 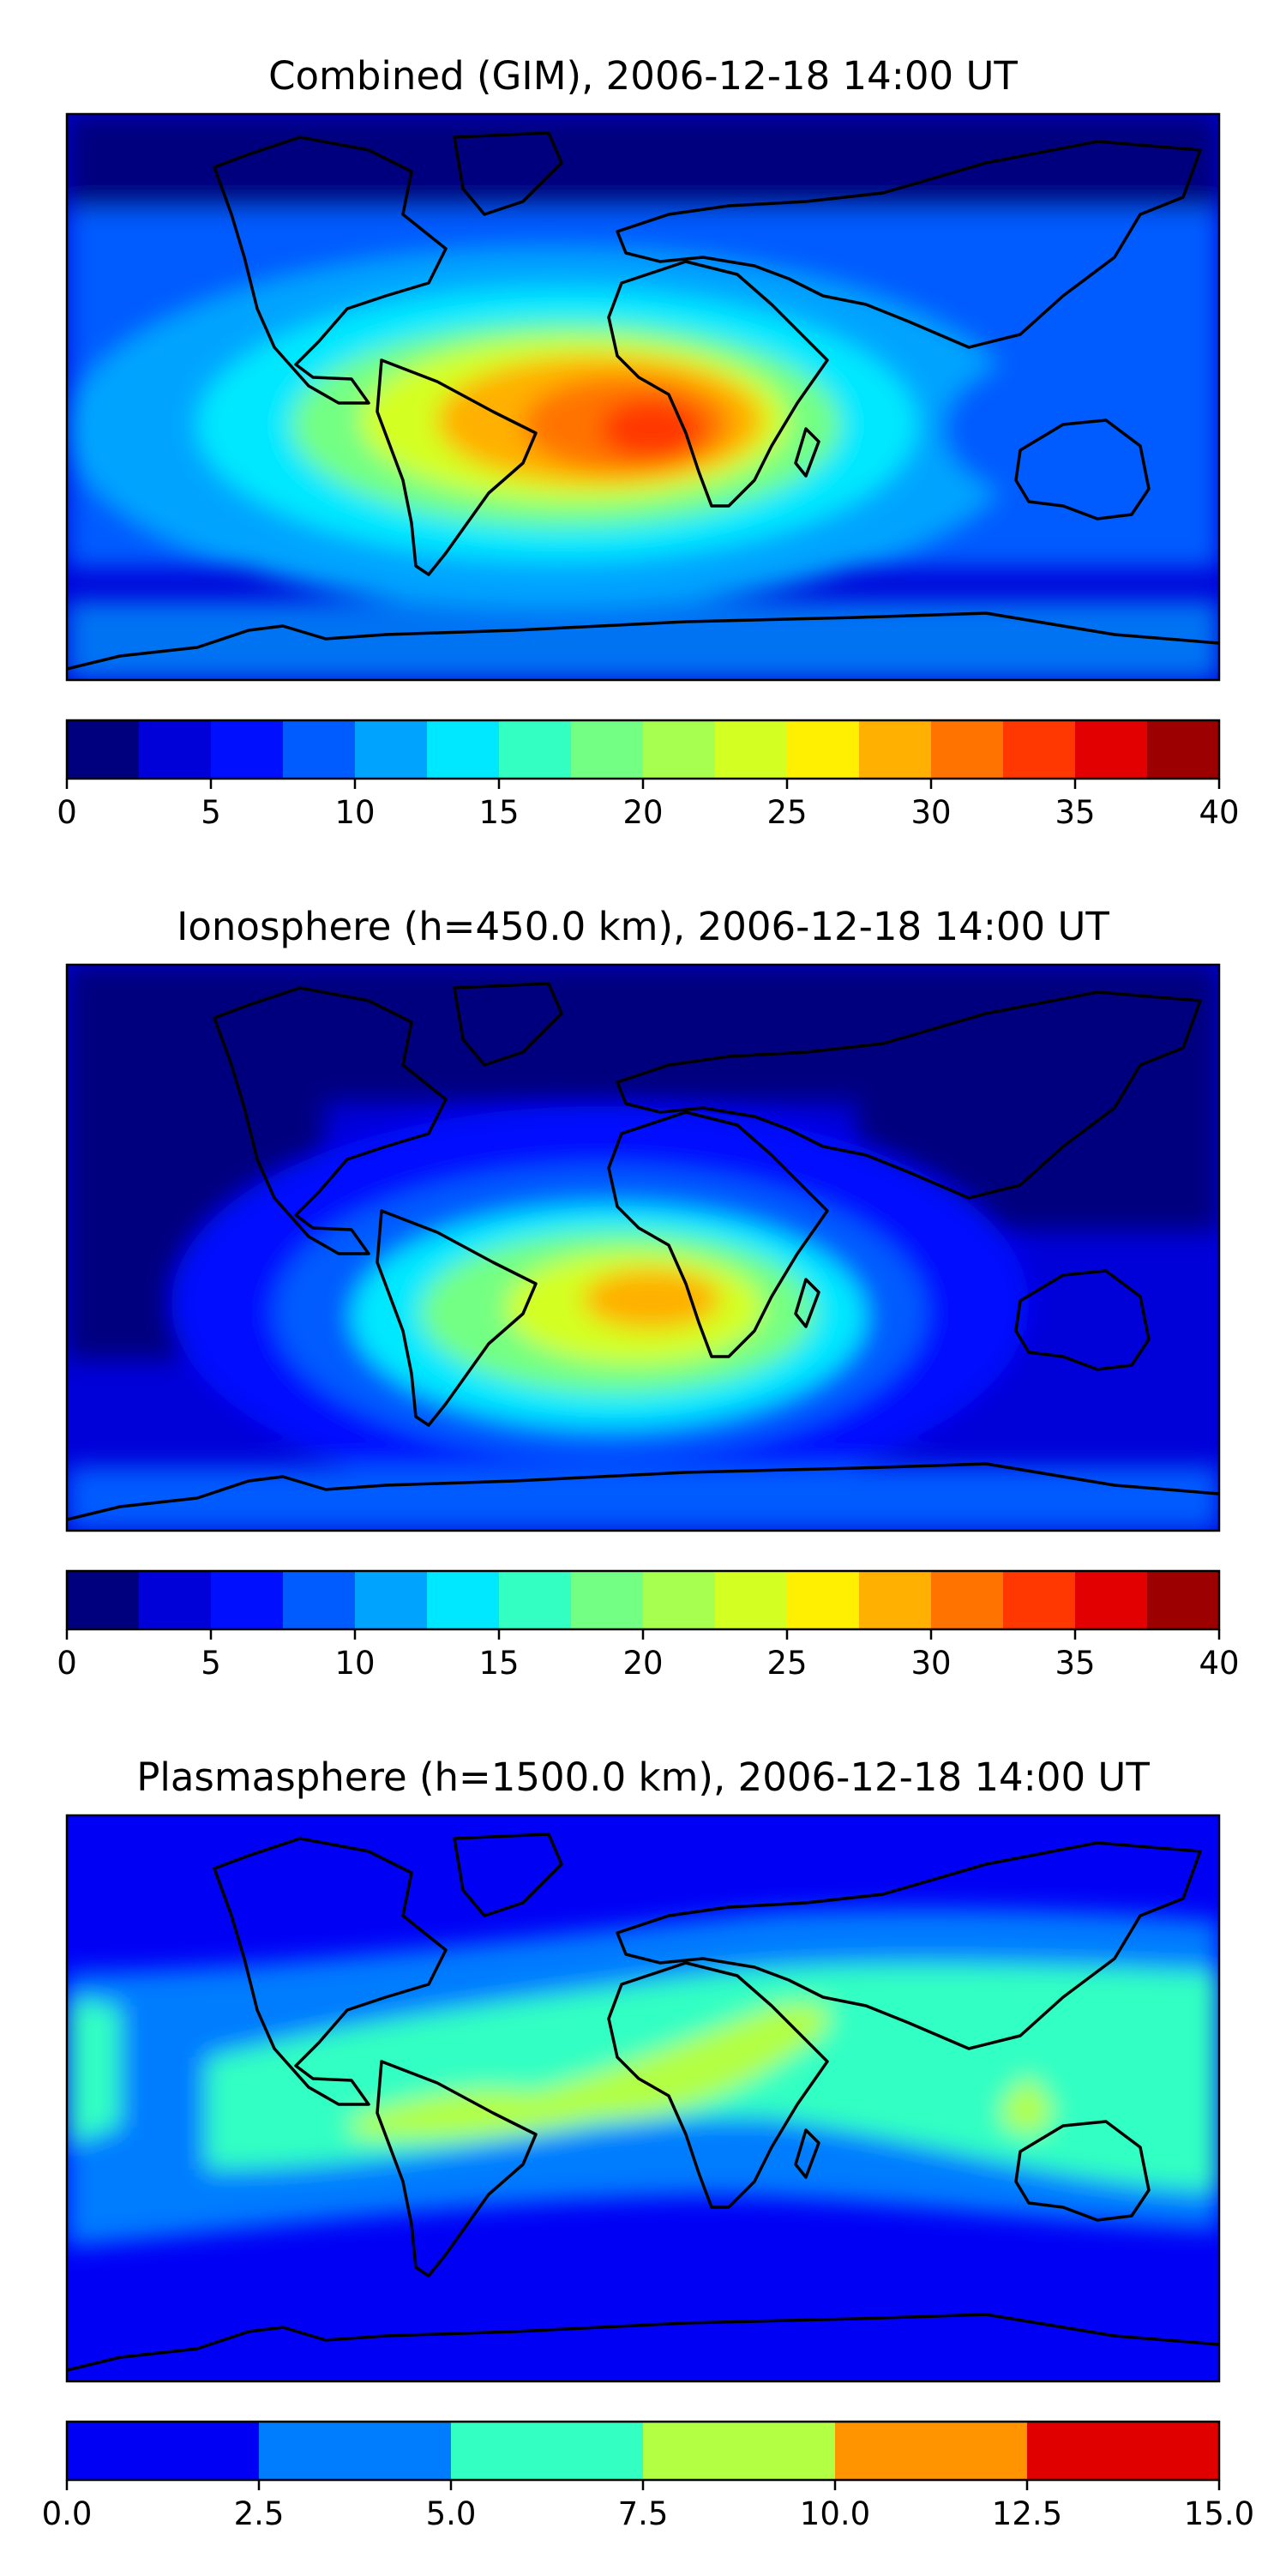 I want to click on colorbar: 0.0 2.5 5.0 7.5 10.0 12.5 15.0, so click(x=648, y=2476).